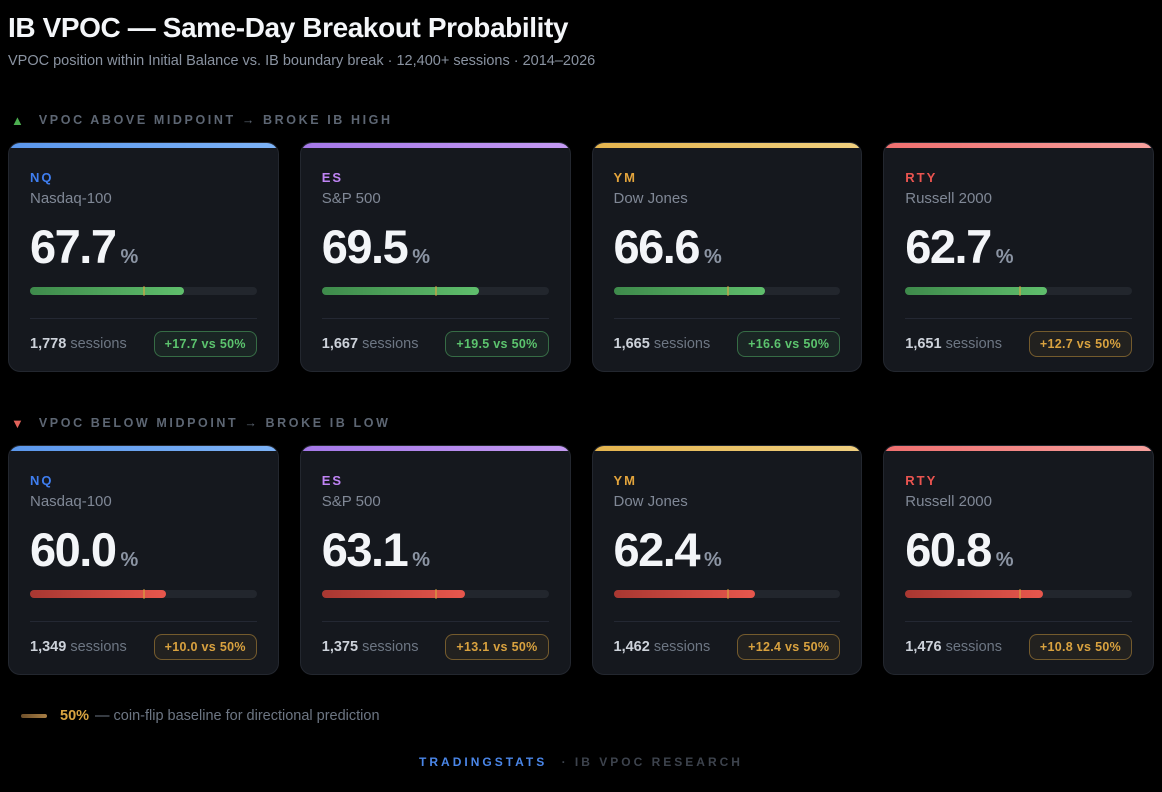  What do you see at coordinates (727, 344) in the screenshot?
I see `card-footer: 1,665 sessions +16.6 vs 50%` at bounding box center [727, 344].